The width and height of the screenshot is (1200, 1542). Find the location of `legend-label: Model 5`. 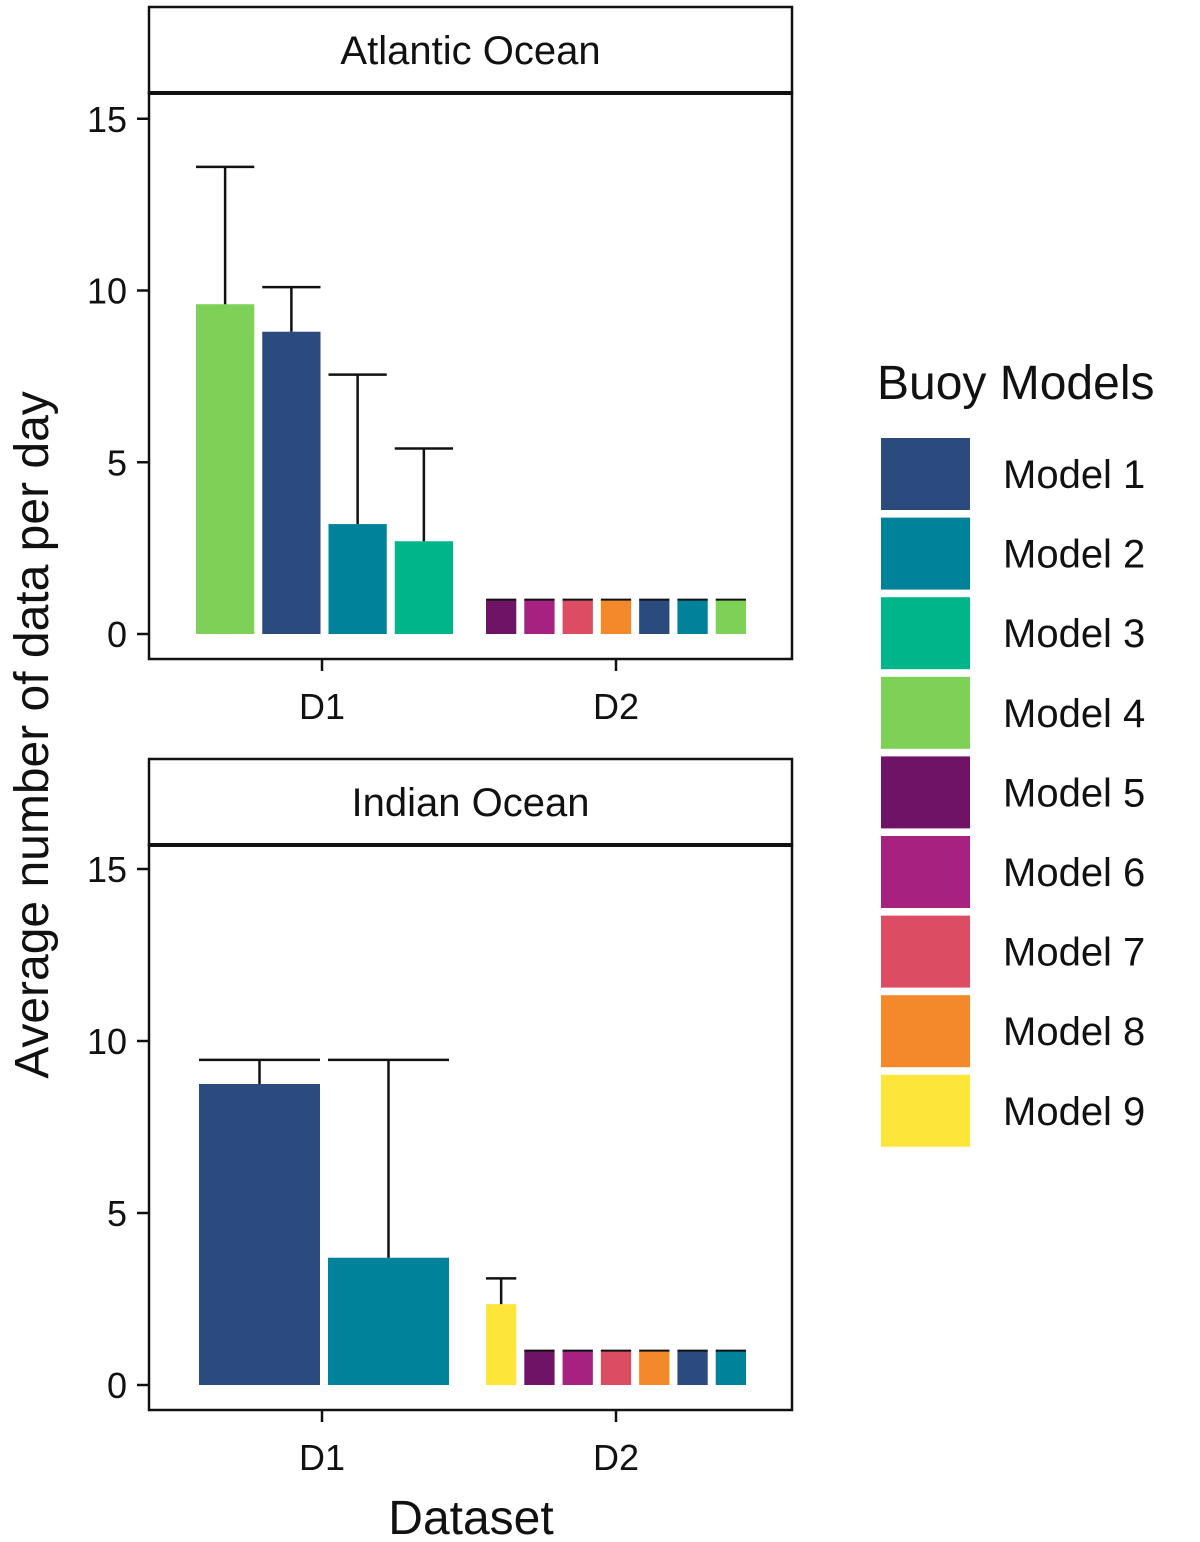

legend-label: Model 5 is located at coordinates (1074, 793).